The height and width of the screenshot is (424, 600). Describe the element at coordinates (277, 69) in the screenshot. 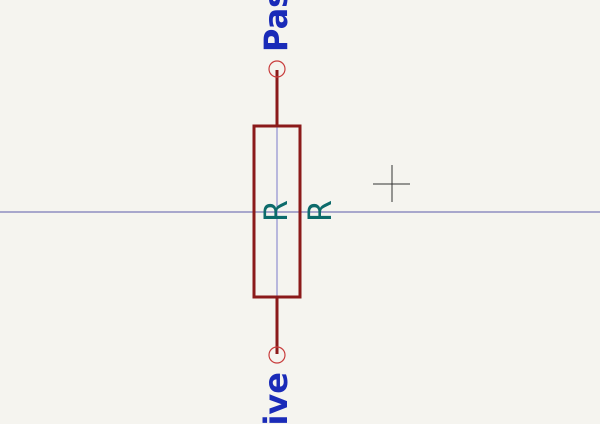

I see `pin-marker-top` at that location.